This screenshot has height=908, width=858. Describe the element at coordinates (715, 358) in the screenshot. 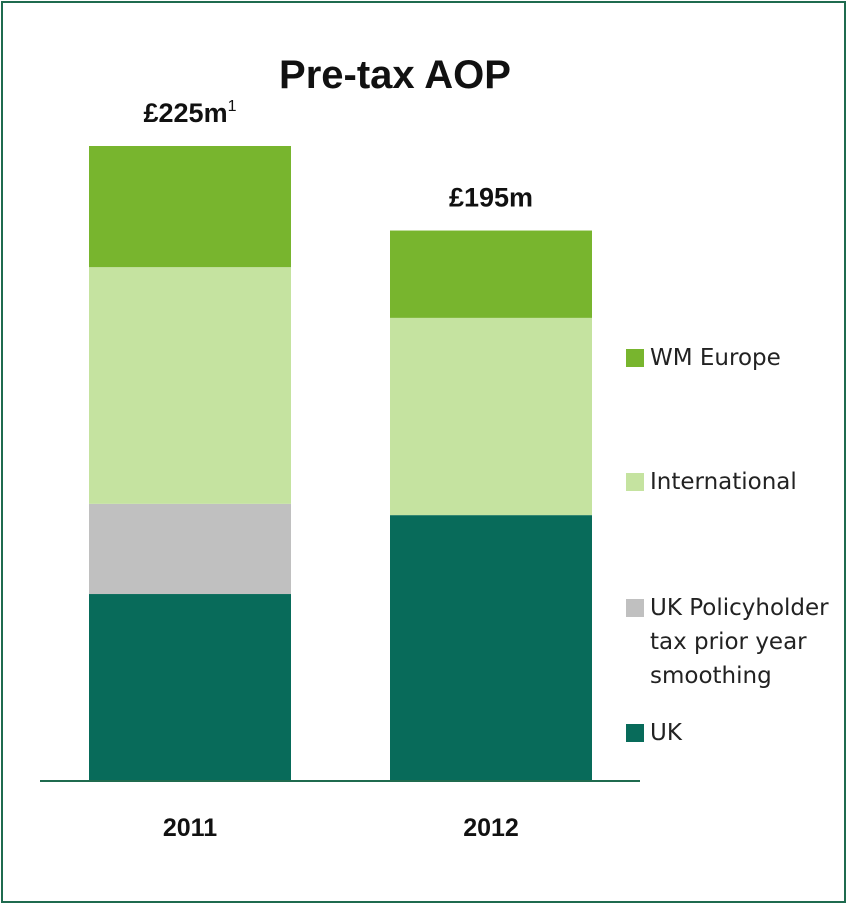

I see `legend-label: WM Europe` at that location.